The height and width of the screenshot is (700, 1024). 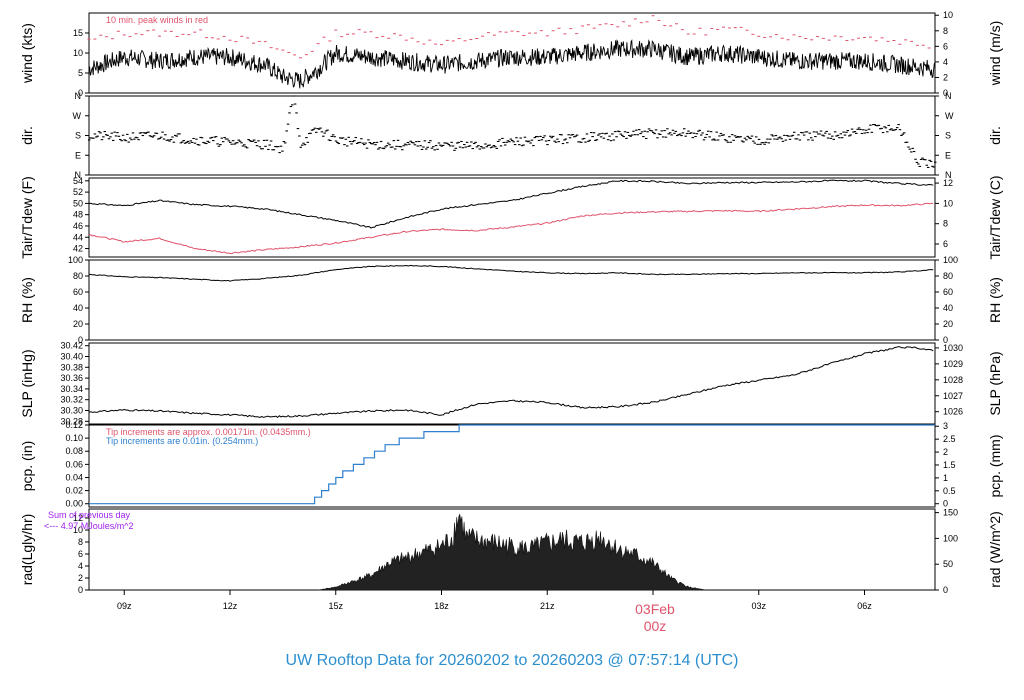 What do you see at coordinates (995, 217) in the screenshot?
I see `y-label-right: Tair/Tdew (C)` at bounding box center [995, 217].